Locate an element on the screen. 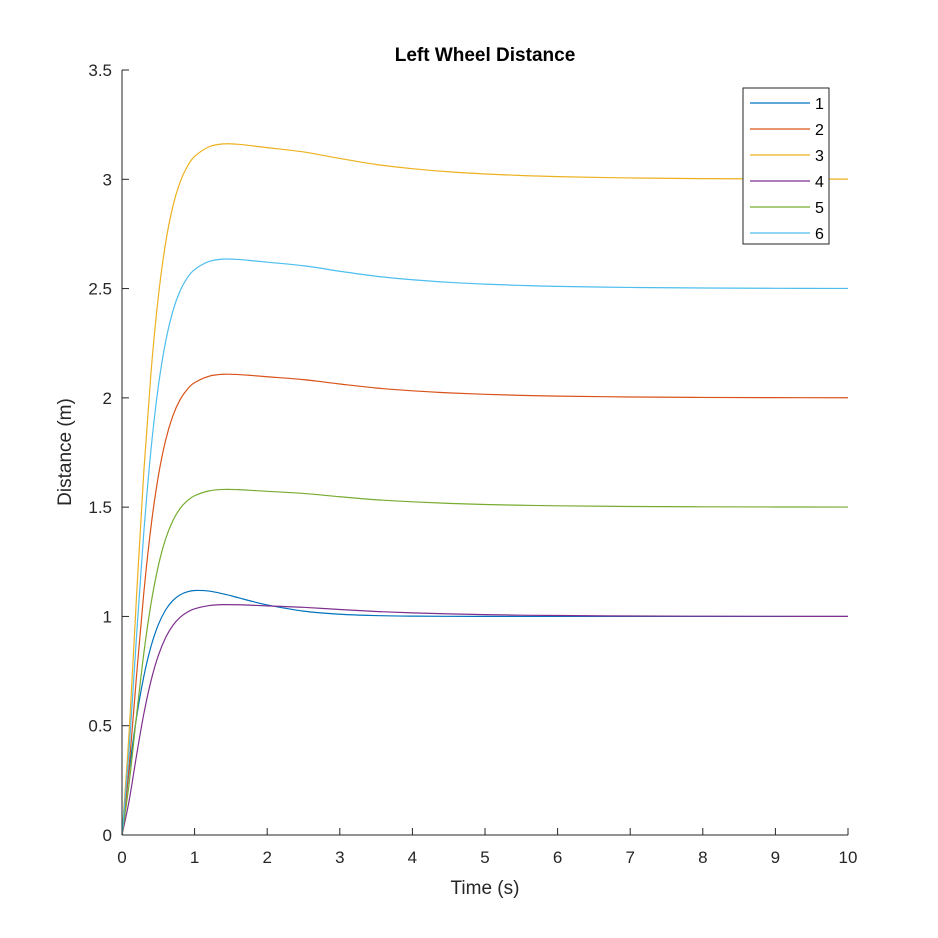 Image resolution: width=938 pixels, height=938 pixels. x-tick-label: 9 is located at coordinates (775, 857).